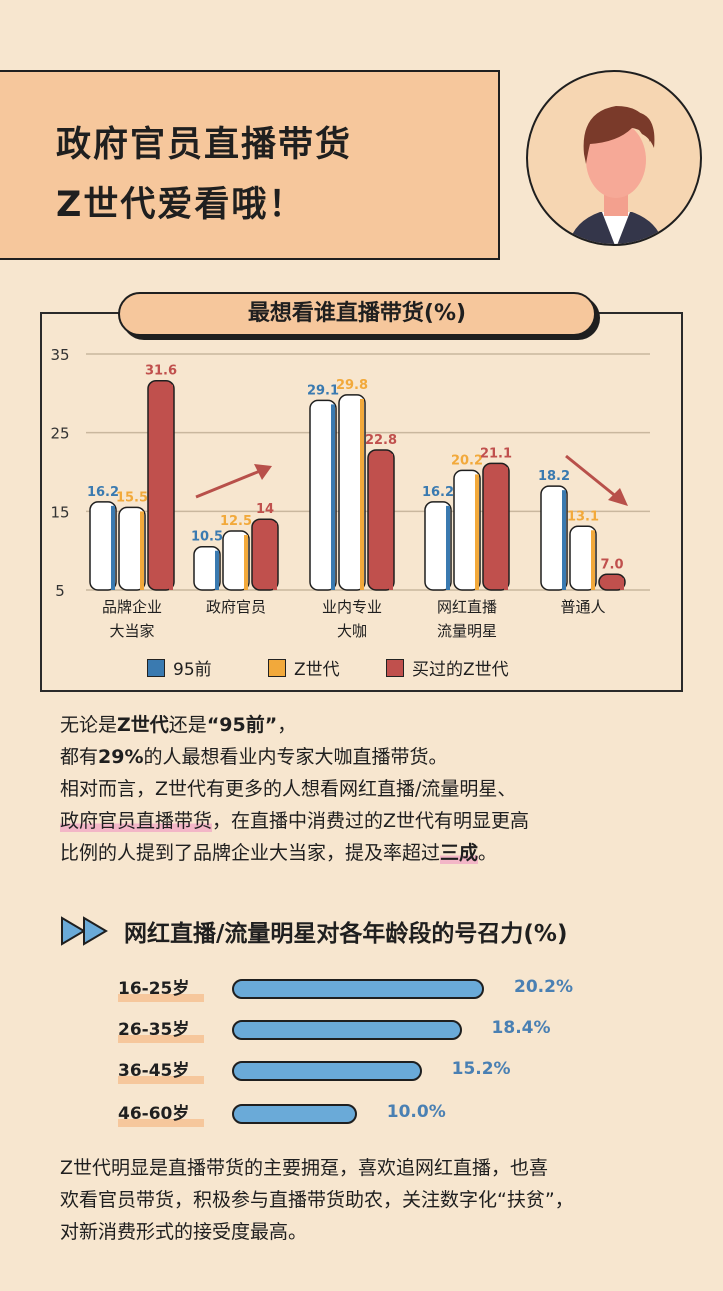 The height and width of the screenshot is (1291, 723). Describe the element at coordinates (181, 205) in the screenshot. I see `page-title-line2: Z世代爱看哦！` at that location.